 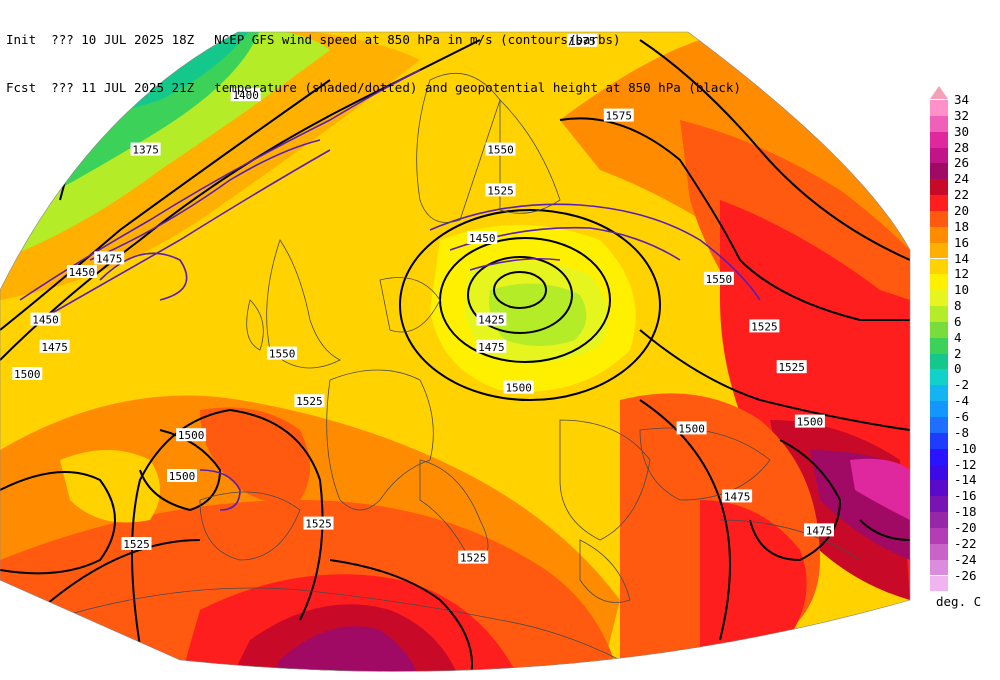 What do you see at coordinates (962, 147) in the screenshot?
I see `colorbar-label: 28` at bounding box center [962, 147].